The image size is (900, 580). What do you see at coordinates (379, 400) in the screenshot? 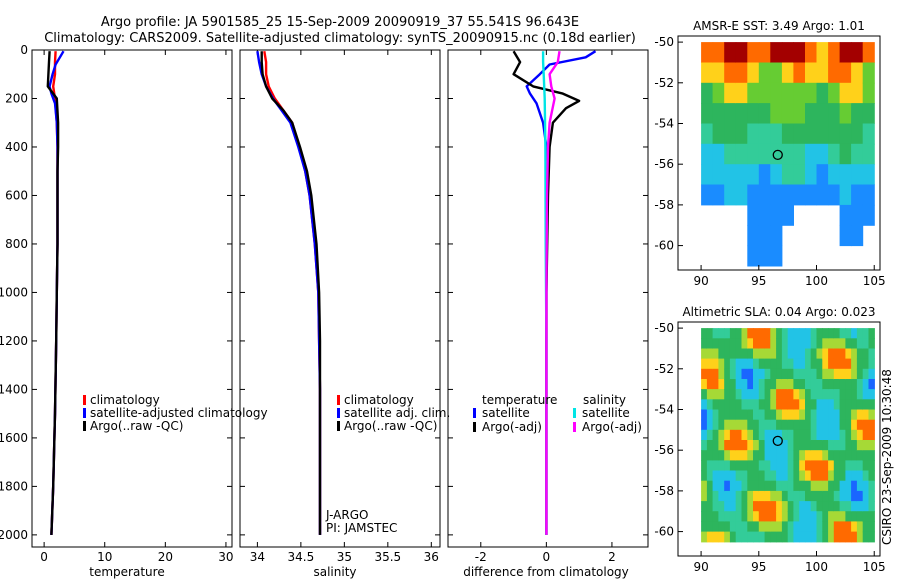
I see `legend-label: climatology` at bounding box center [379, 400].